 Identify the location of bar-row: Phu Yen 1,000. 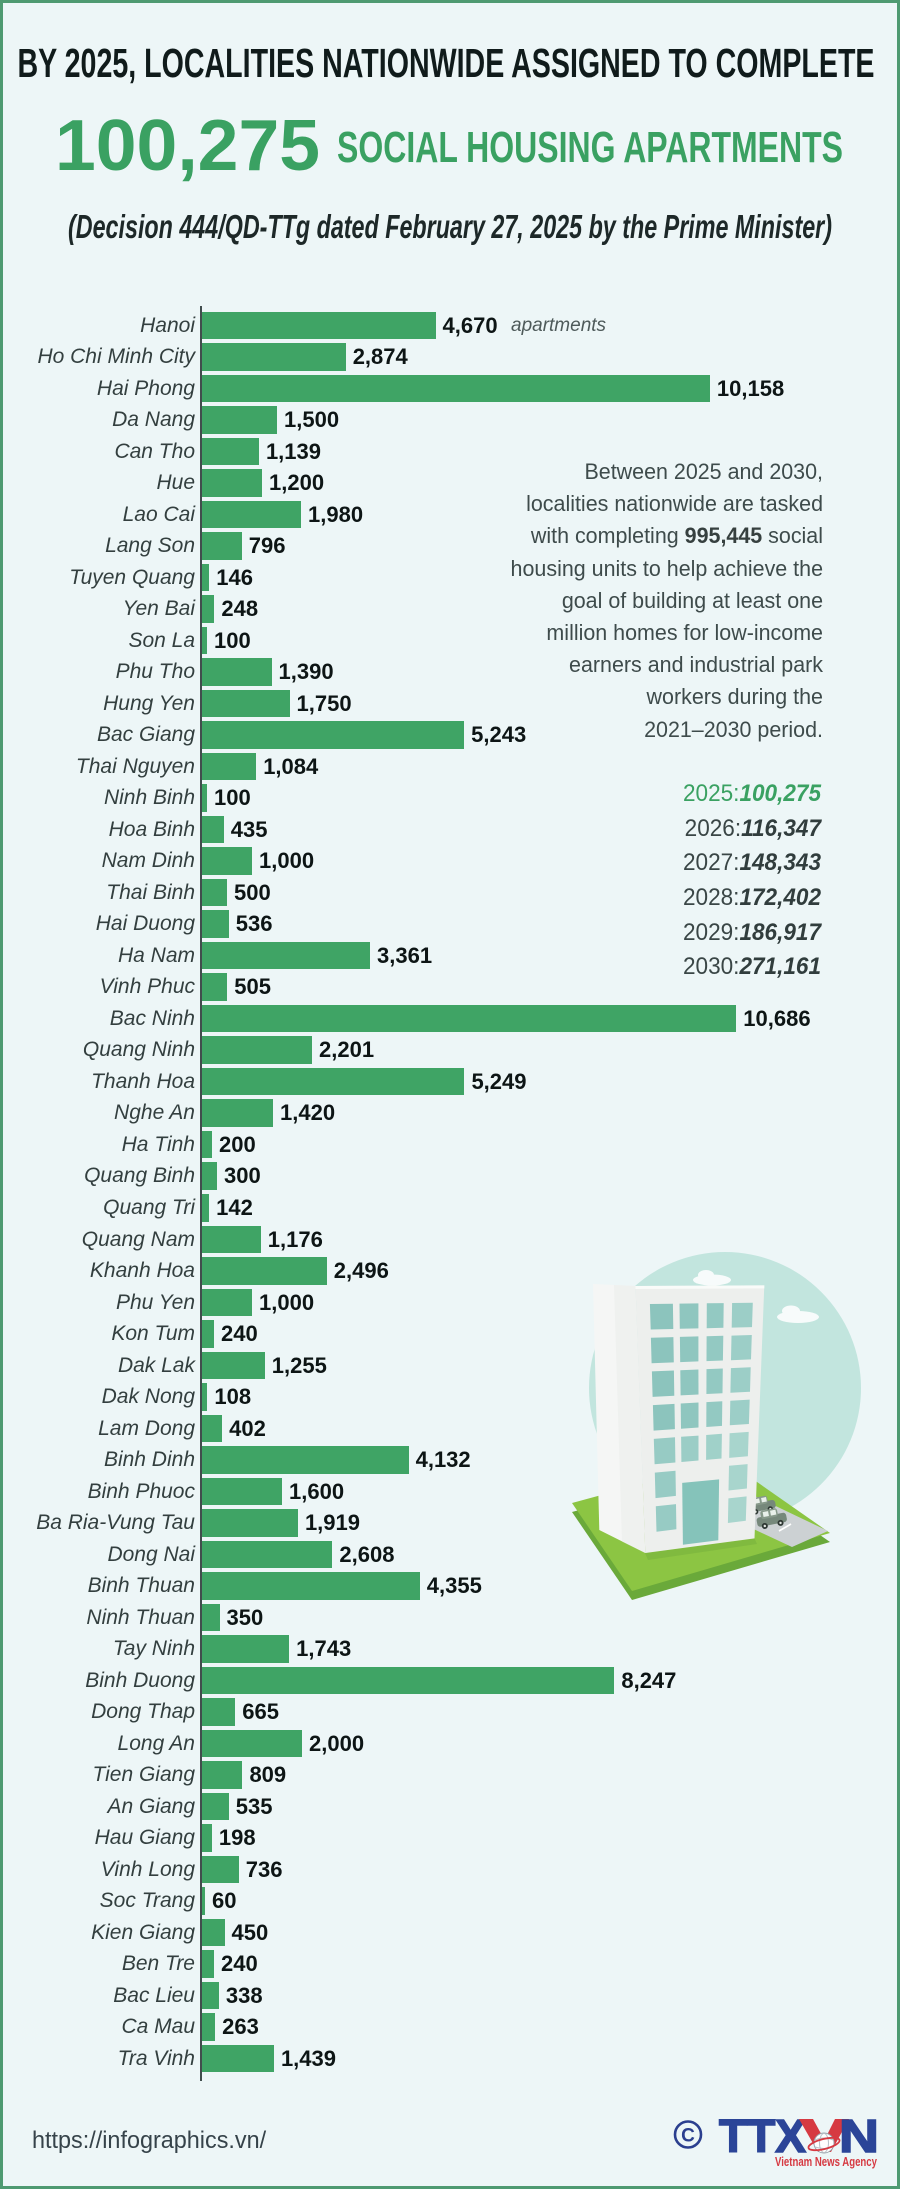
(450, 1303).